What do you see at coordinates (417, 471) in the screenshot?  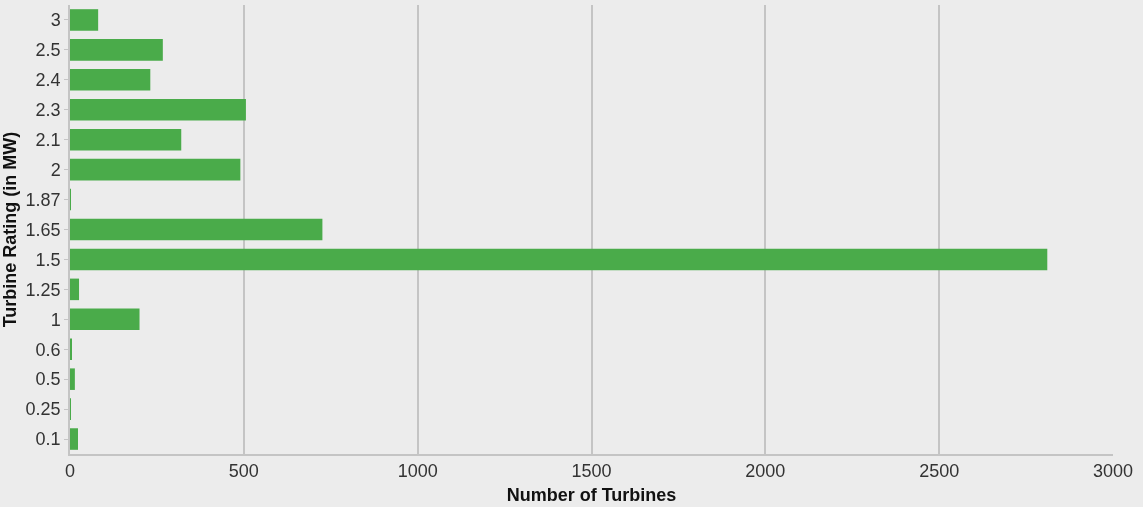 I see `x-tick-label: 1000` at bounding box center [417, 471].